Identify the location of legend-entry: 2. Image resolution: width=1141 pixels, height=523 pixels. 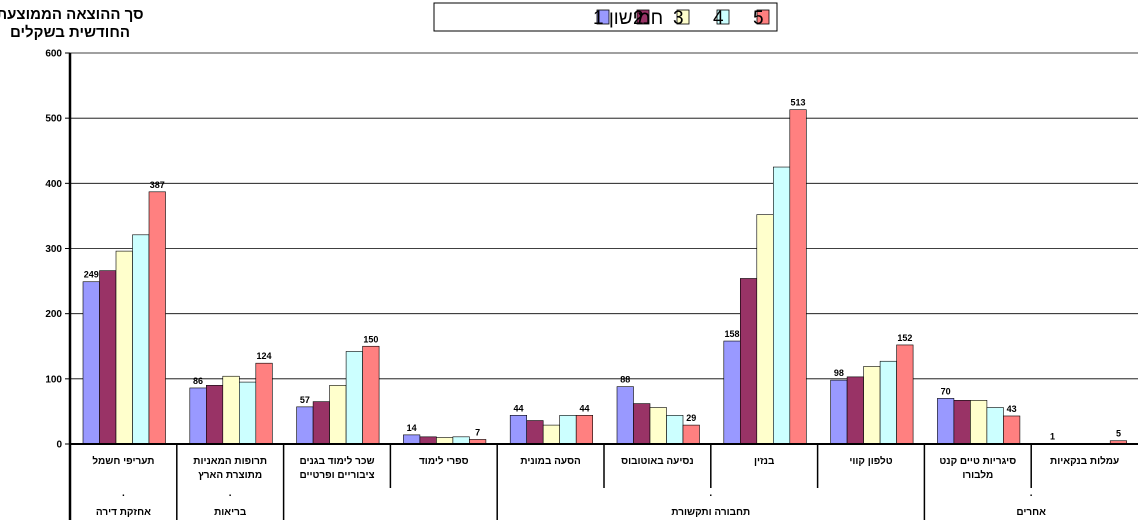
(638, 18).